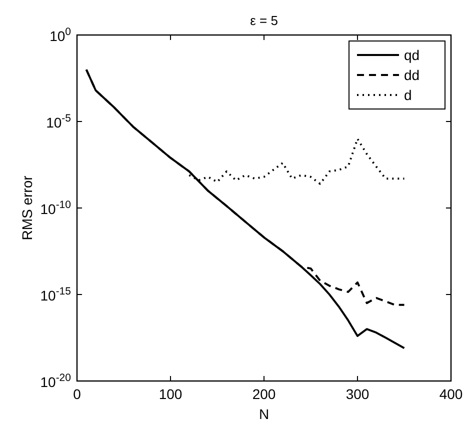 The width and height of the screenshot is (474, 430). I want to click on y-tick-label: 10$^{-5}$, so click(59, 121).